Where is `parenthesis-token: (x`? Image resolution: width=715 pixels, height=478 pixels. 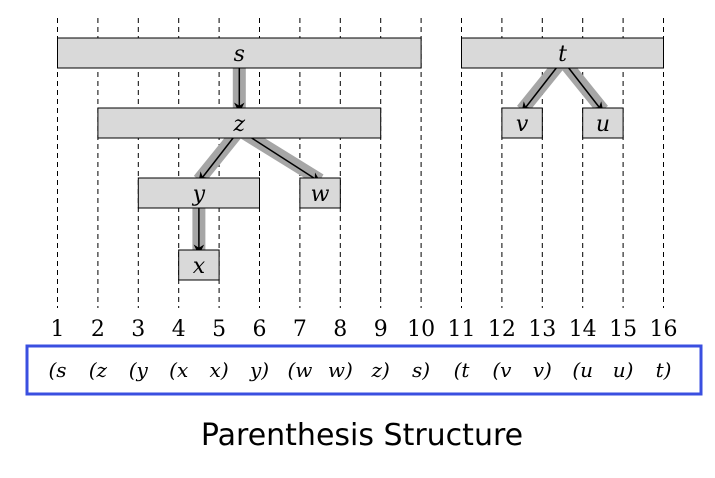
parenthesis-token: (x is located at coordinates (178, 370).